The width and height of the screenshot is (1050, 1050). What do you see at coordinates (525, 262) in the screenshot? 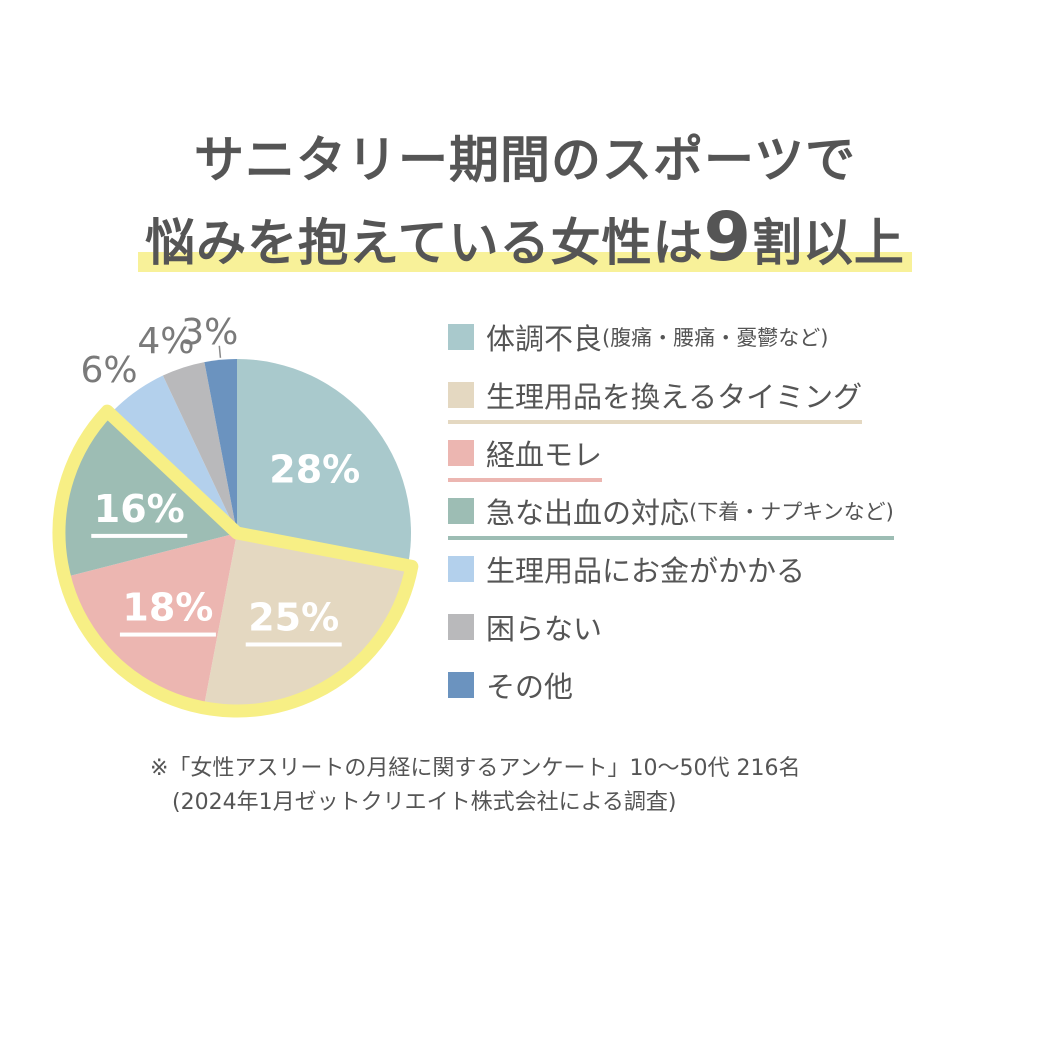
I see `title-highlight` at bounding box center [525, 262].